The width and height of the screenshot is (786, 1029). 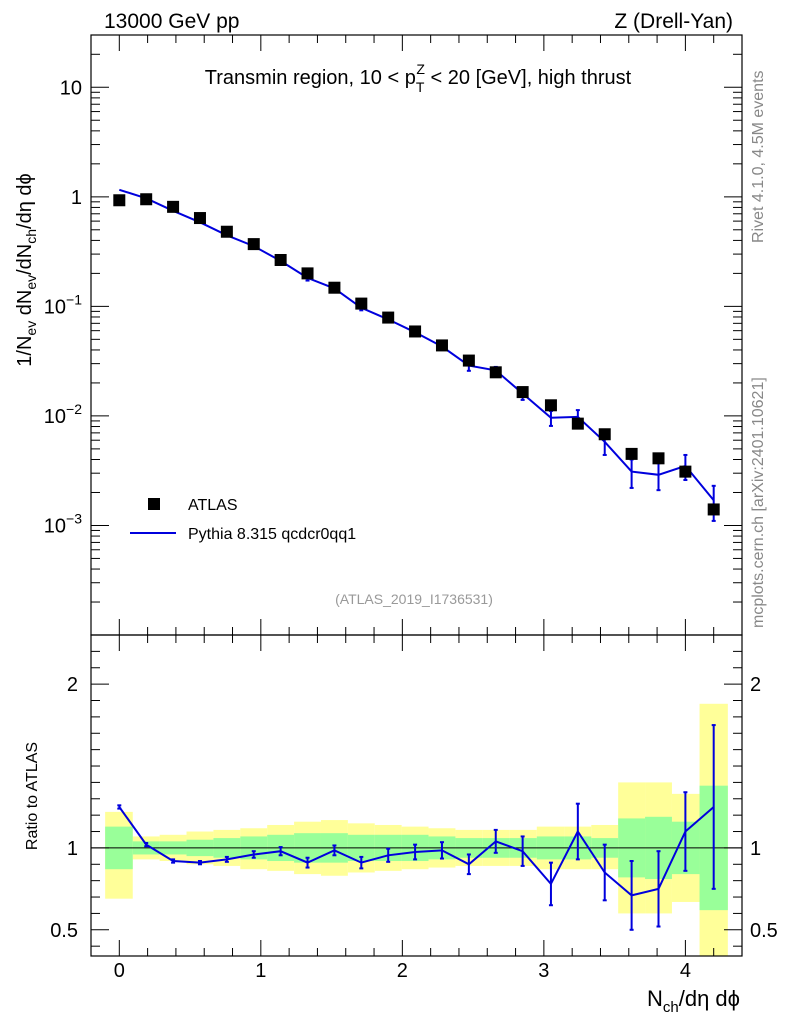 What do you see at coordinates (26, 269) in the screenshot?
I see `main-y-axis-label: 1/Nev dNev/dNch/dη dϕ` at bounding box center [26, 269].